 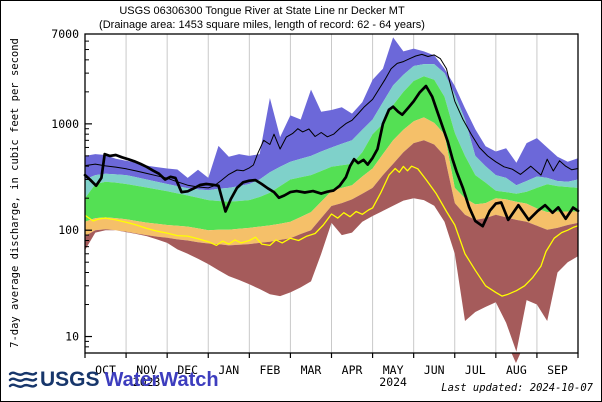 What do you see at coordinates (161, 379) in the screenshot?
I see `logo-waterwatch-text: WaterWatch` at bounding box center [161, 379].